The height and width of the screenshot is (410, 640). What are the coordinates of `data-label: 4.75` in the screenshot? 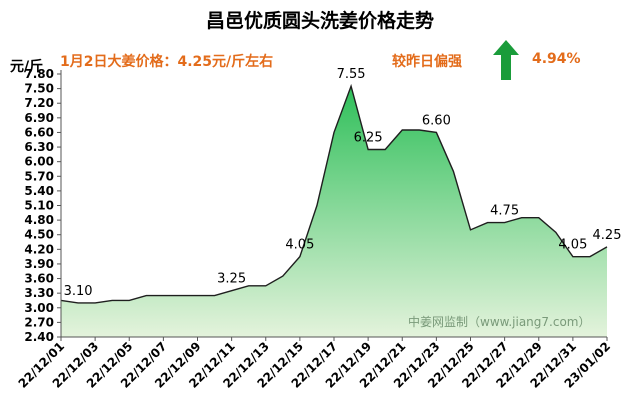 It's located at (504, 211).